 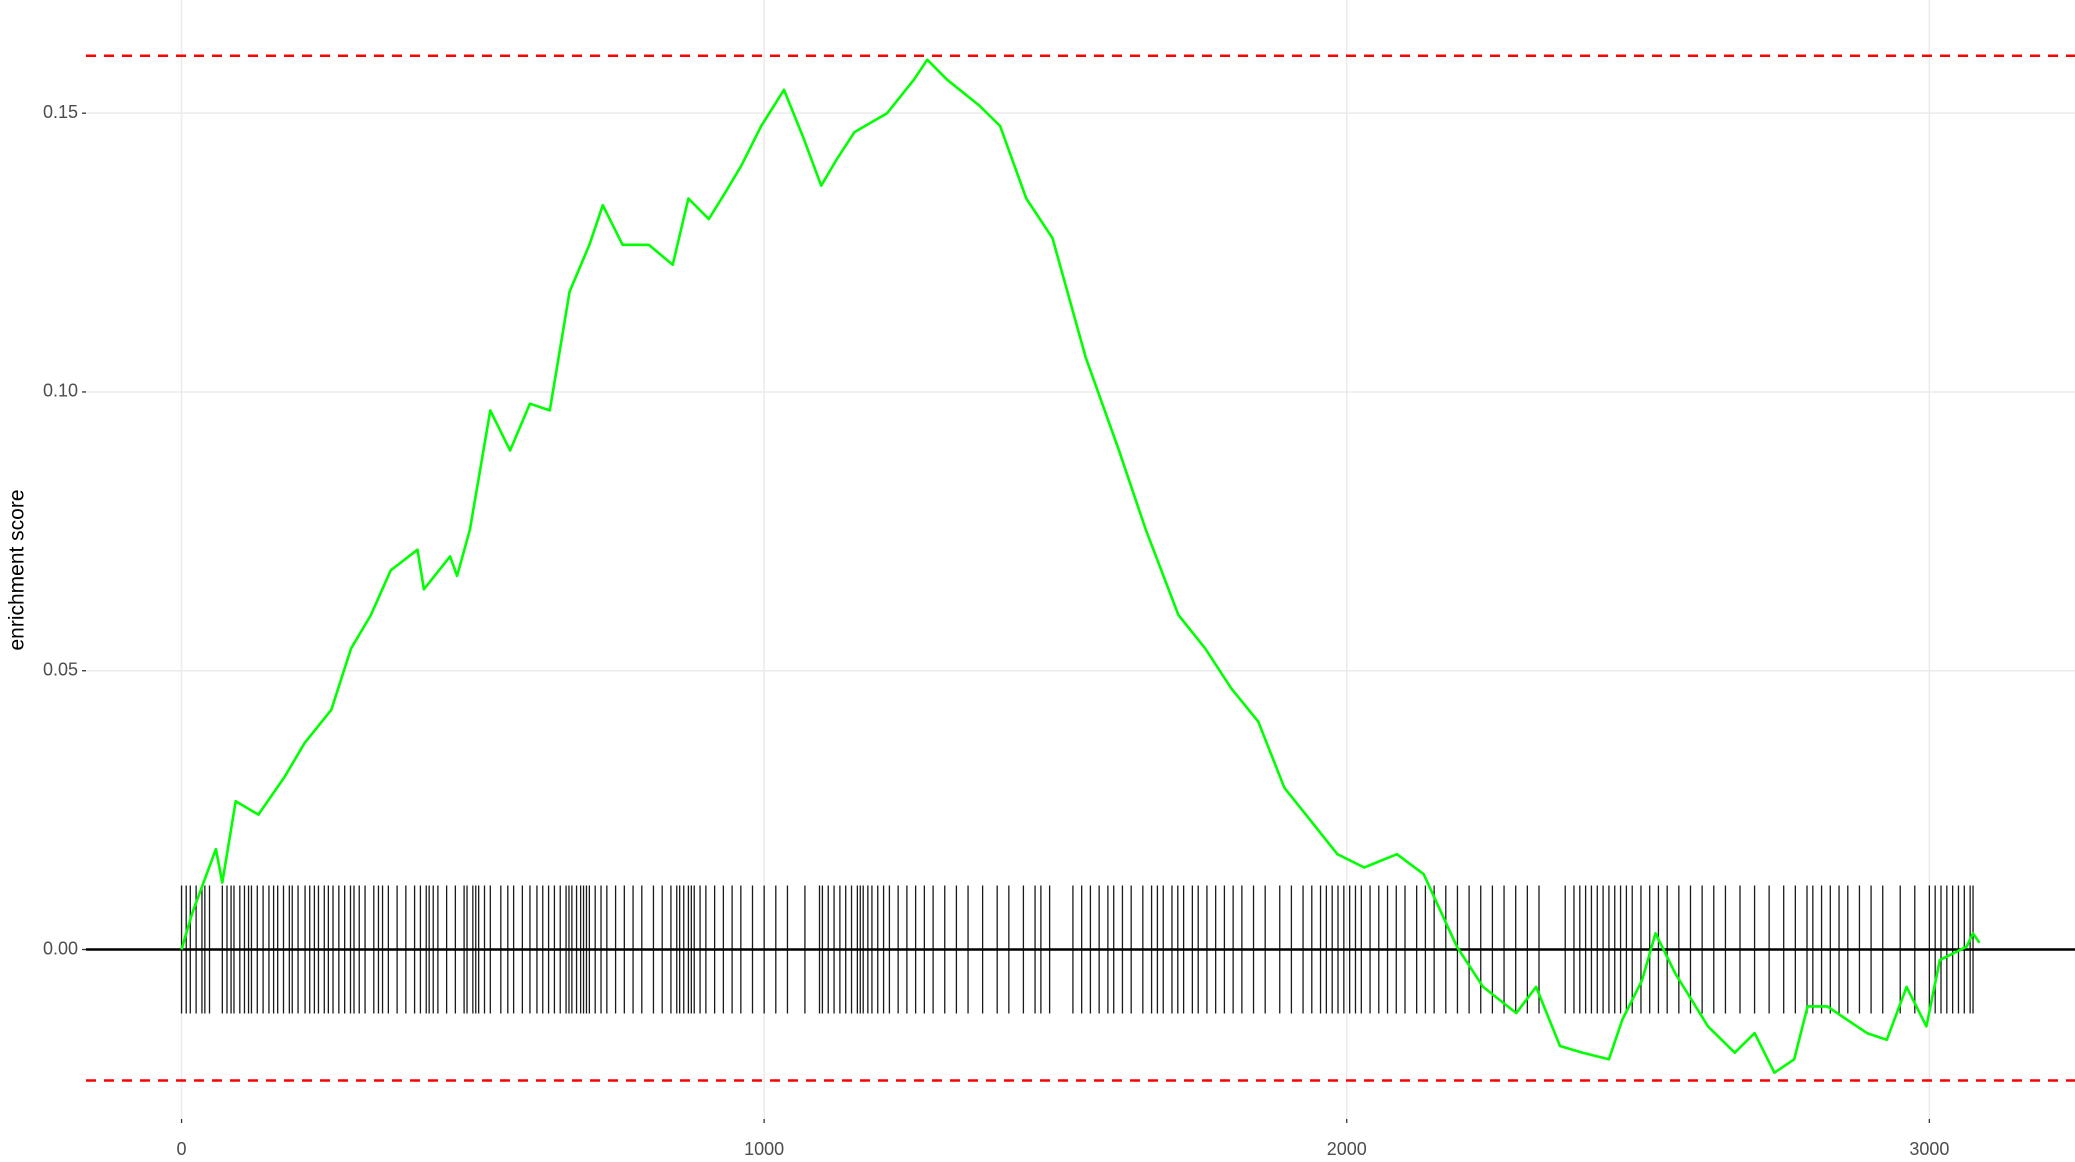 What do you see at coordinates (1929, 1149) in the screenshot?
I see `x-tick-label: 3000` at bounding box center [1929, 1149].